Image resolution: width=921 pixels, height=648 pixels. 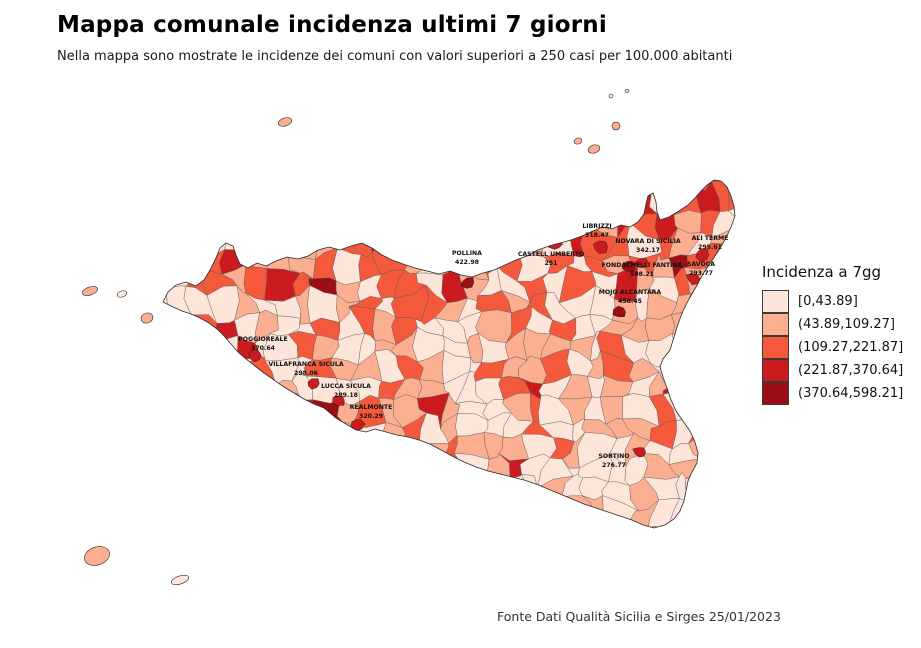 What do you see at coordinates (832, 347) in the screenshot?
I see `legend-item: (109.27,221.87]` at bounding box center [832, 347].